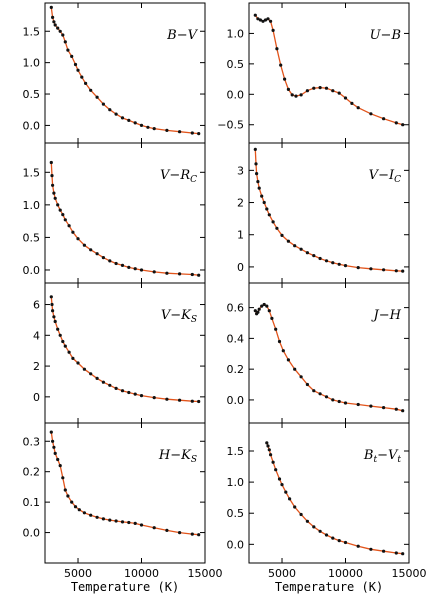 The height and width of the screenshot is (610, 436). What do you see at coordinates (32, 502) in the screenshot?
I see `y-tick-label: 0.1` at bounding box center [32, 502].